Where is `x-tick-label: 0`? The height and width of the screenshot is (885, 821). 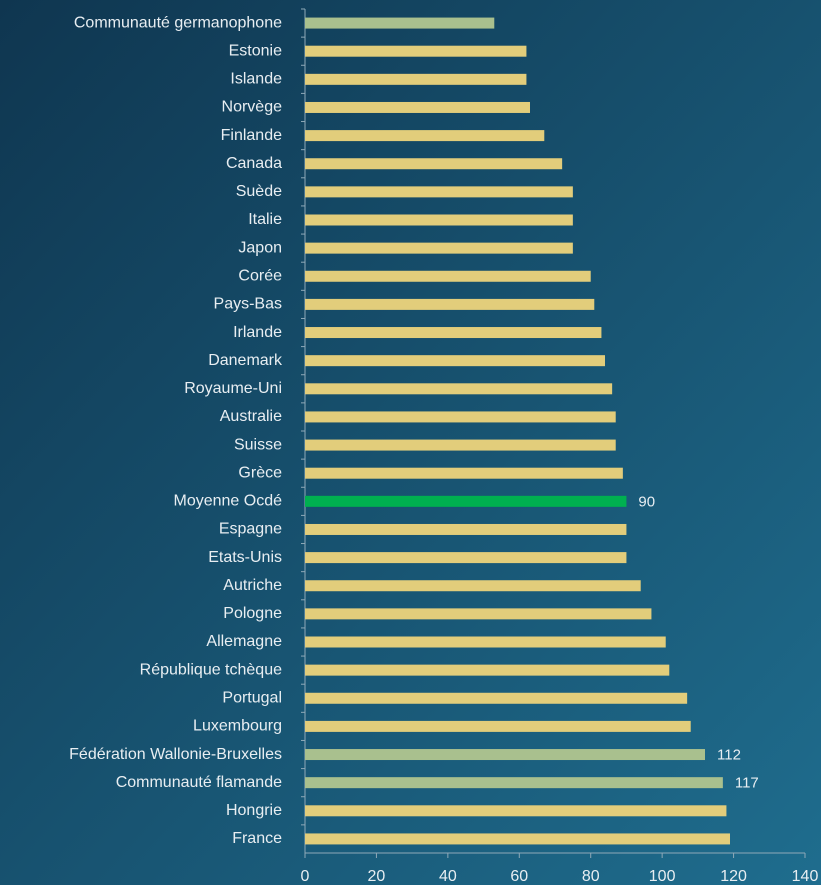
x-tick-label: 0 is located at coordinates (305, 876).